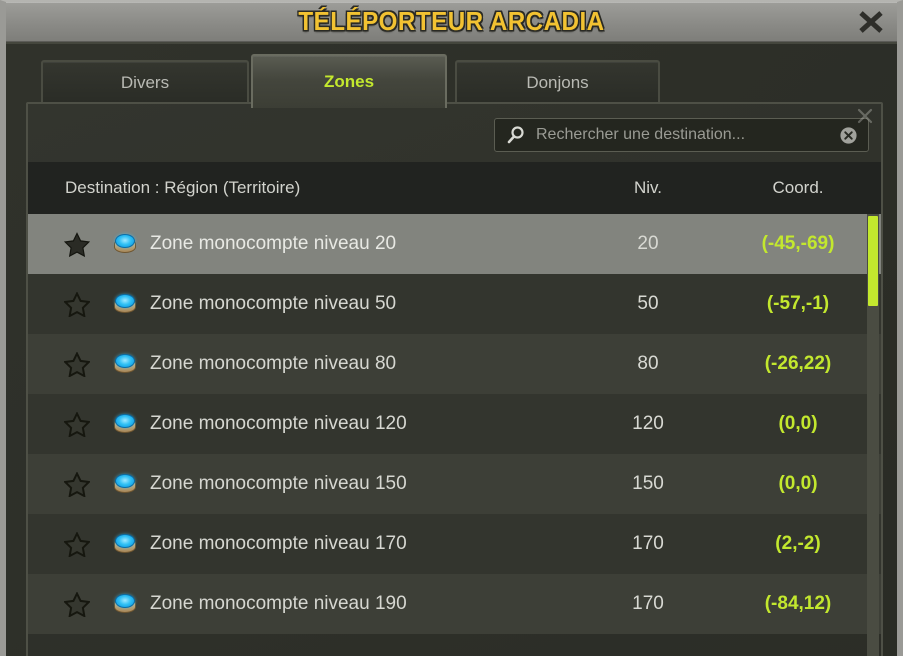 The image size is (903, 656). What do you see at coordinates (687, 135) in the screenshot?
I see `search-input` at bounding box center [687, 135].